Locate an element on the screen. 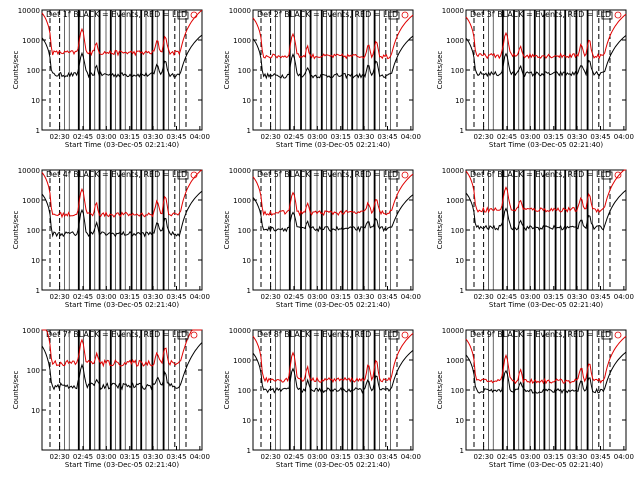  chart-title: Det 8f BLACK = Events, RED = LLD is located at coordinates (327, 334).